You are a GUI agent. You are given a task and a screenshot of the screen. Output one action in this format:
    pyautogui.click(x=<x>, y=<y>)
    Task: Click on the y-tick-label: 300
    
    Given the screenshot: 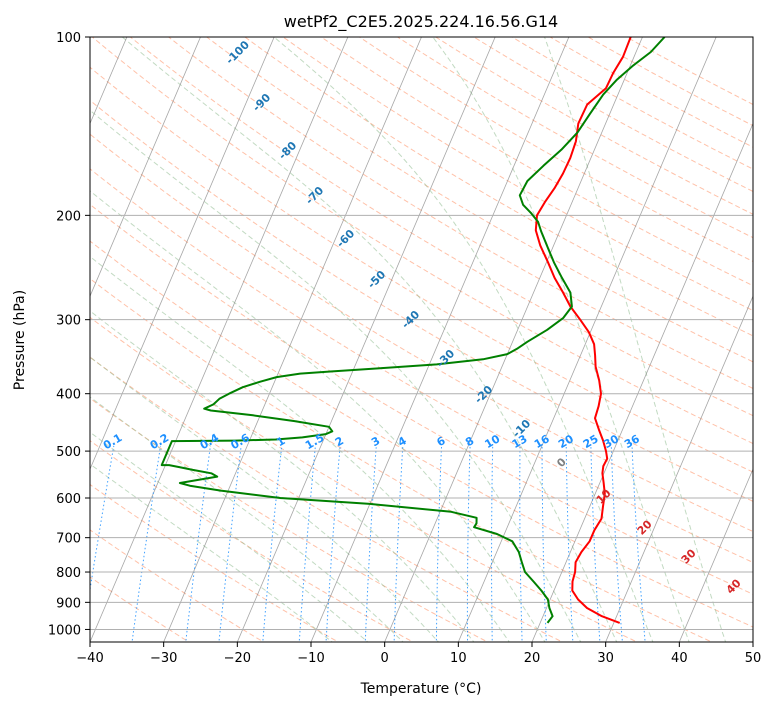 What is the action you would take?
    pyautogui.click(x=68, y=321)
    